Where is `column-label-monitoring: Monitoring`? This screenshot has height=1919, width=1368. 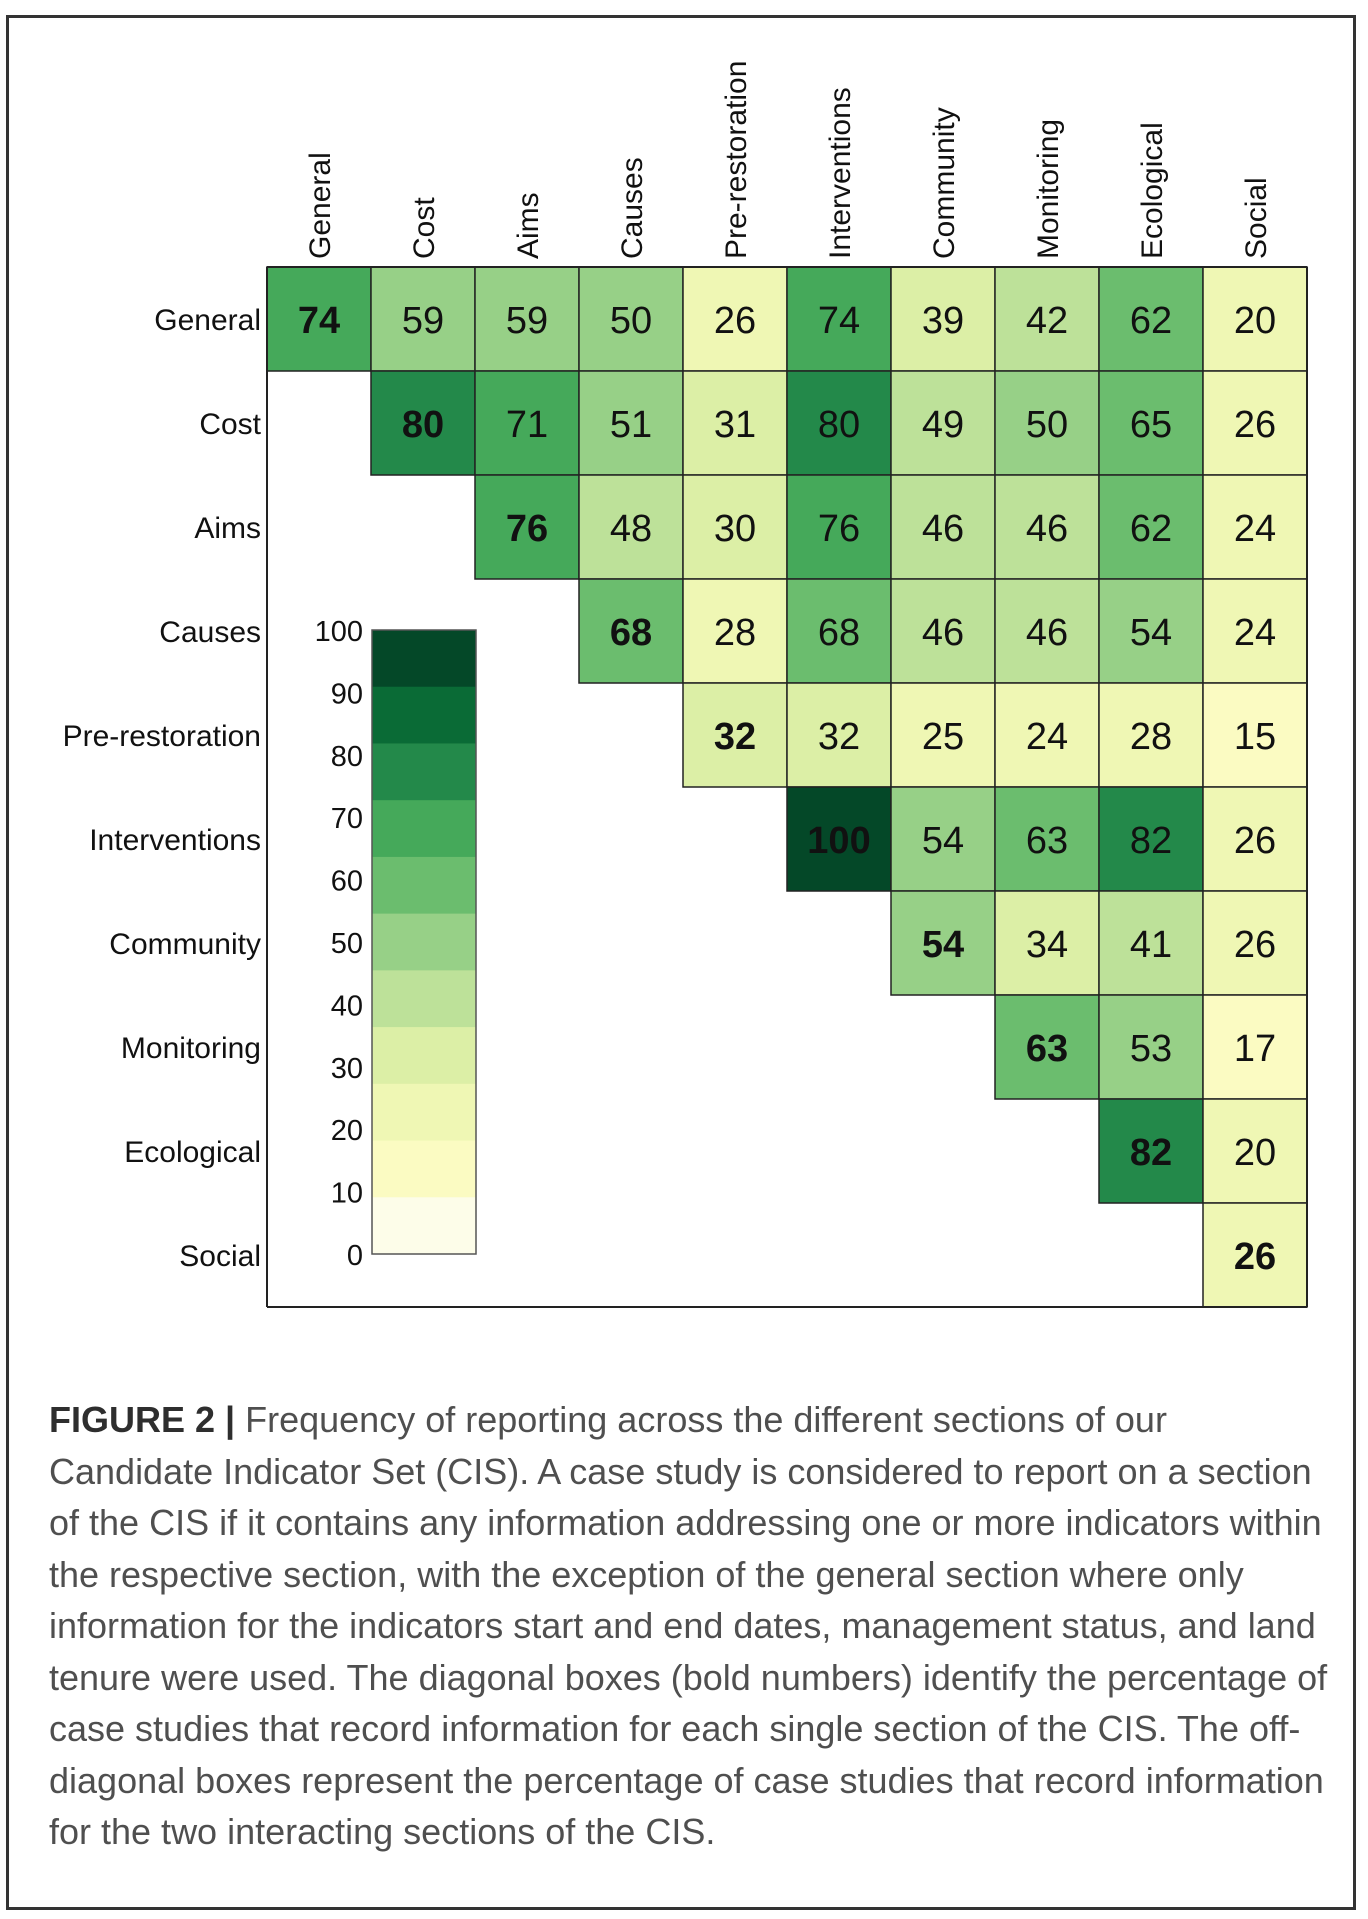 column-label-monitoring: Monitoring is located at coordinates (1048, 189).